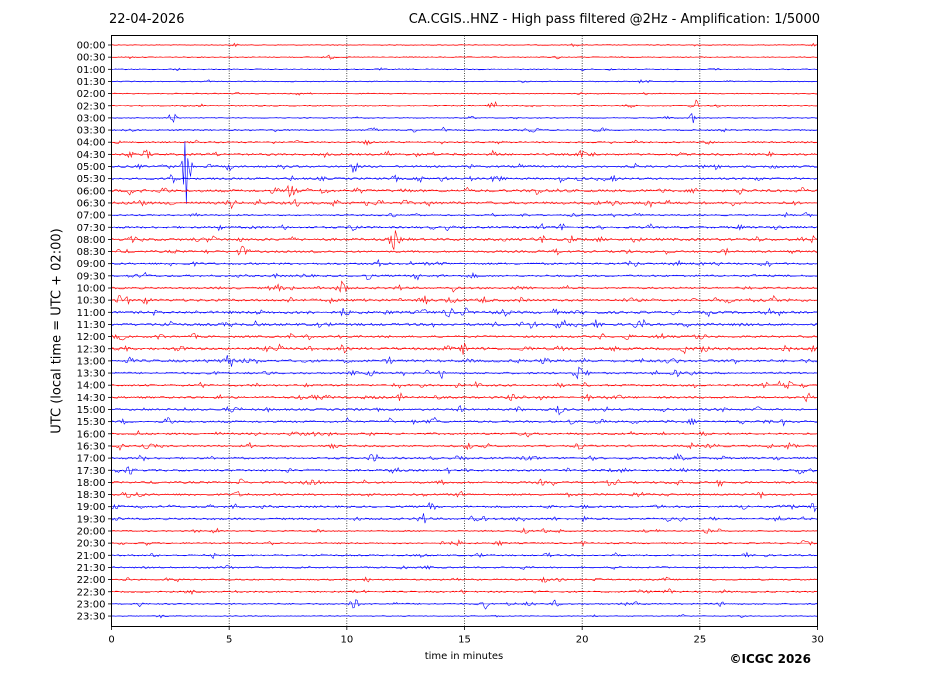  Describe the element at coordinates (91, 617) in the screenshot. I see `ytick-label: 23:30` at that location.